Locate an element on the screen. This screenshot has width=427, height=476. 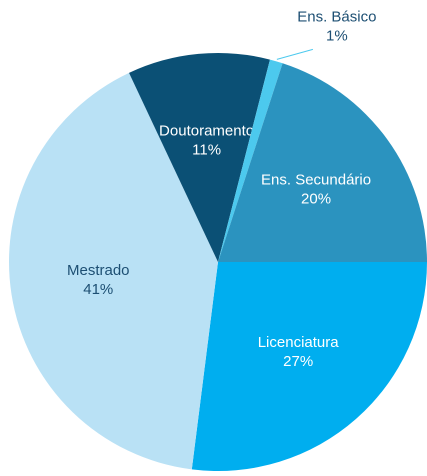
slice-value: 1% is located at coordinates (337, 35).